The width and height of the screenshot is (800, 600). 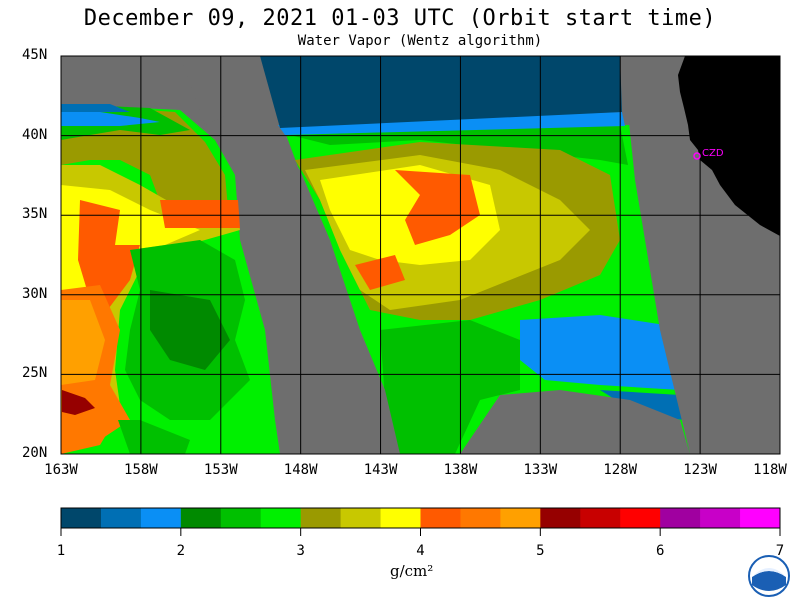 I want to click on colorbar-tick-label: 6, so click(x=660, y=551).